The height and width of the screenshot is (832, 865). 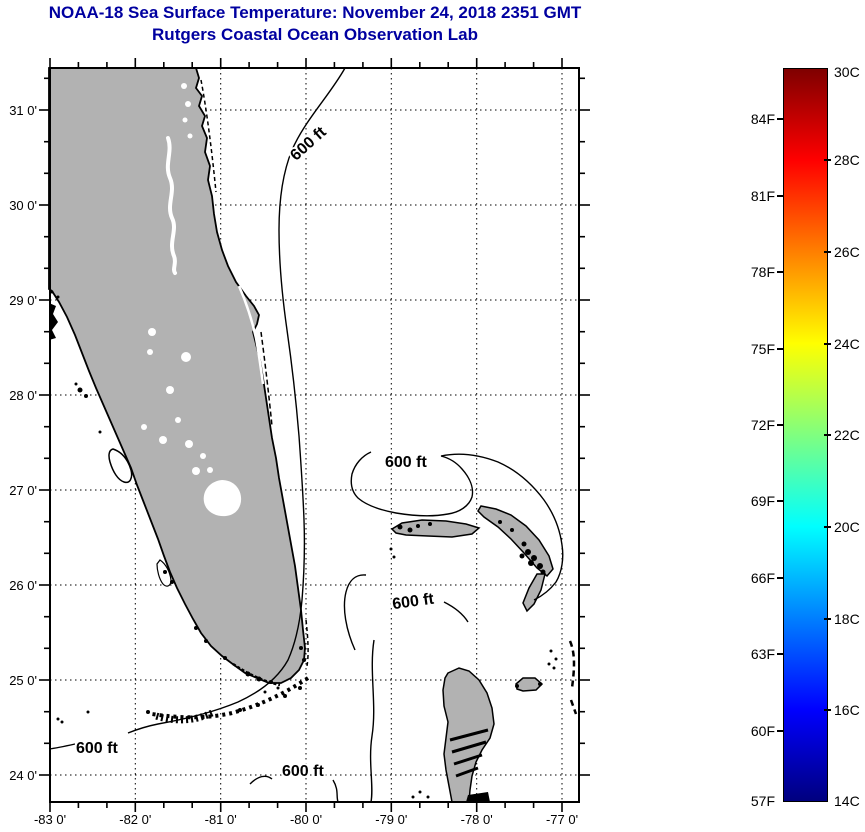 I want to click on indian-river-lagoon, so click(x=251, y=335).